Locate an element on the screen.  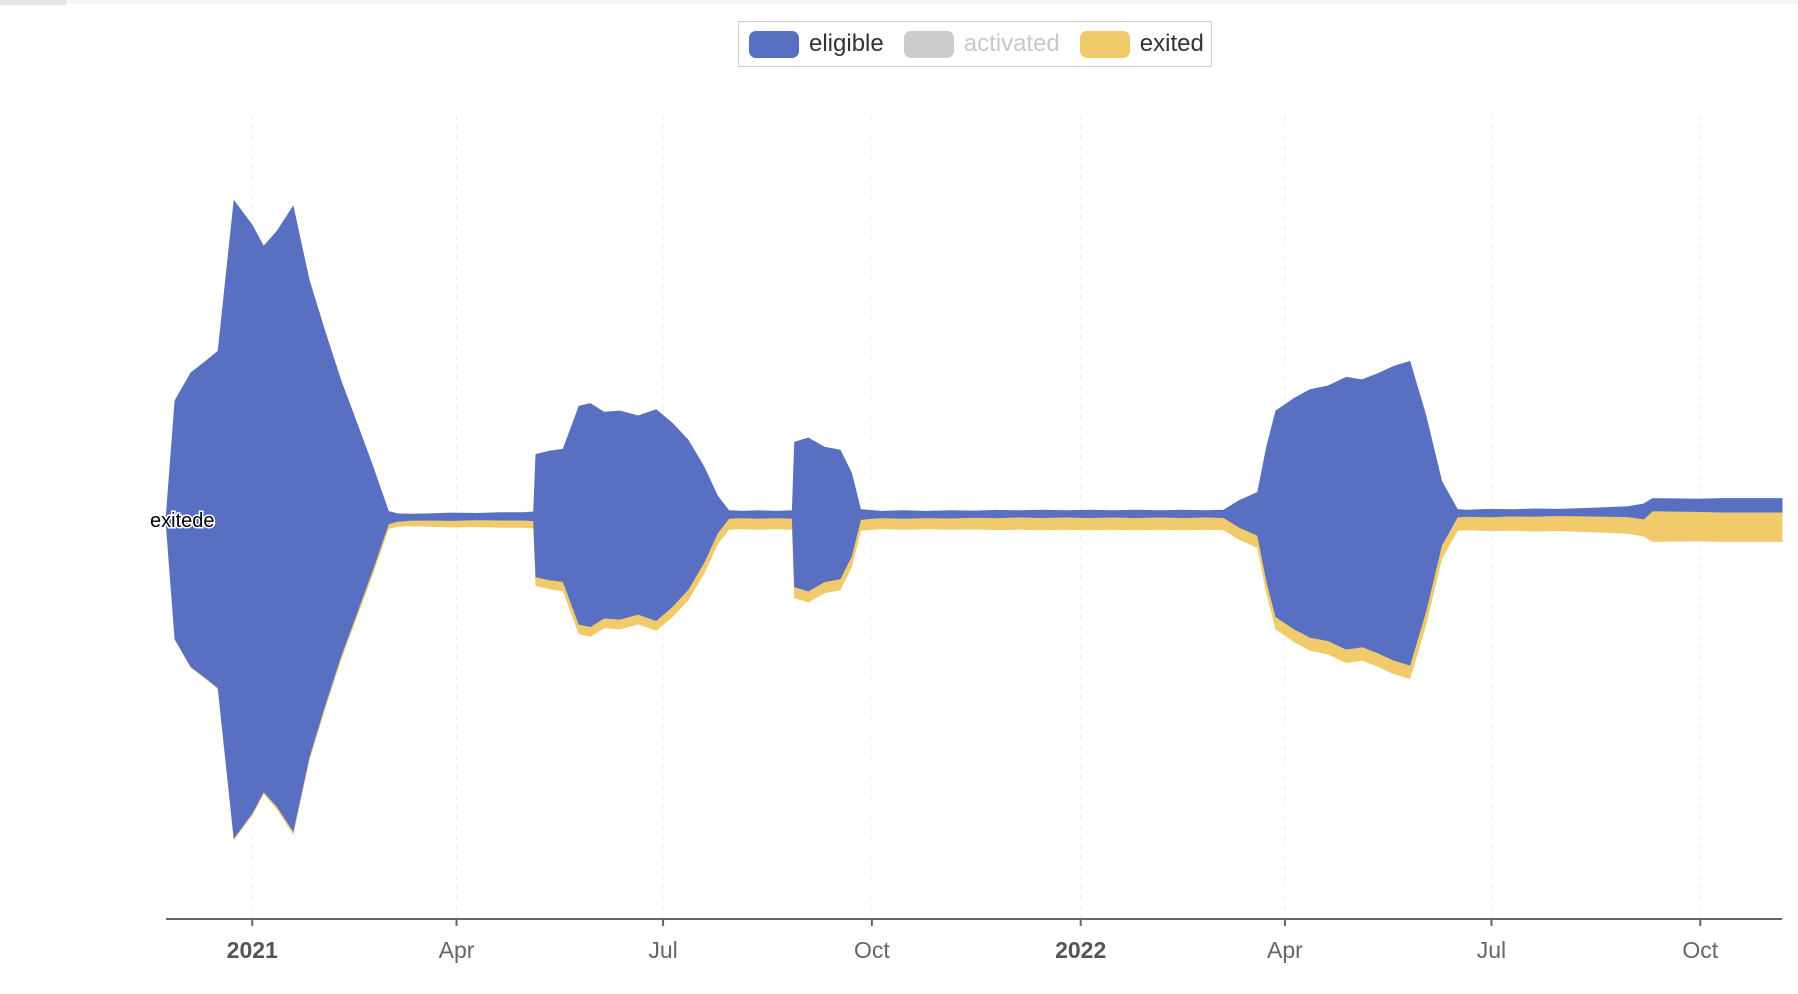
x-axis: 2021 Apr Jul Oct 2022 Apr Jul Oct is located at coordinates (974, 940).